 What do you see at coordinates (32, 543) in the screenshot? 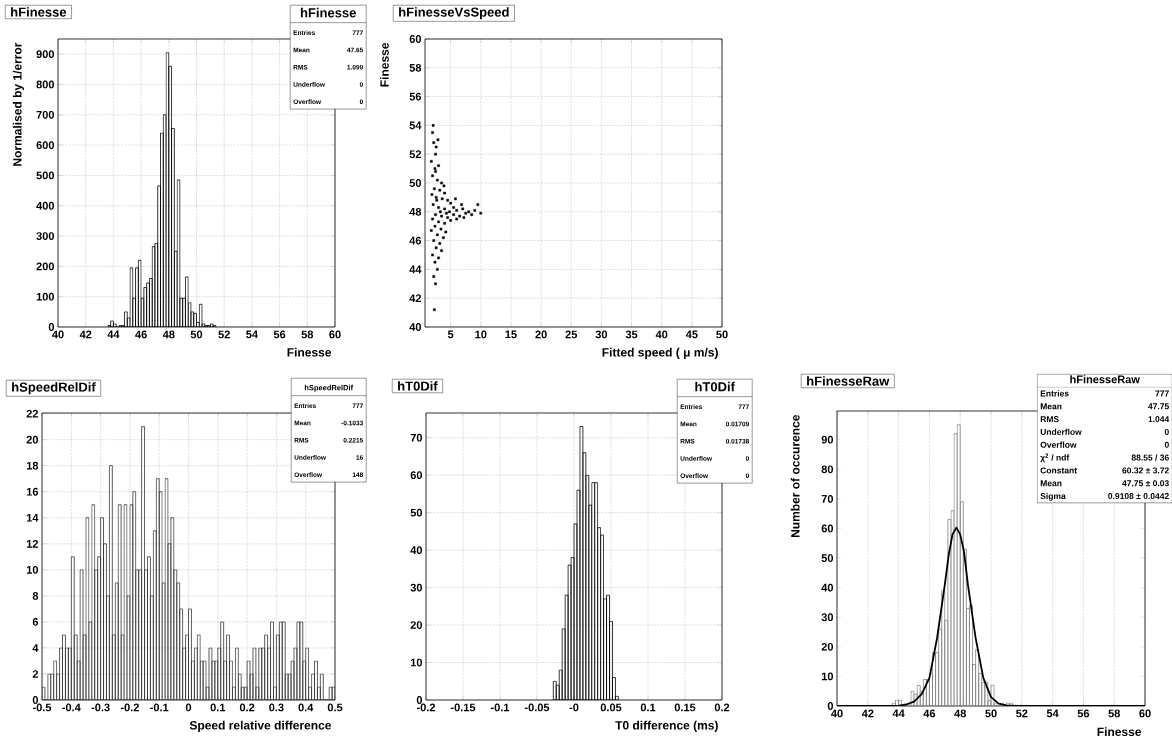
I see `y-tick-label: 12` at bounding box center [32, 543].